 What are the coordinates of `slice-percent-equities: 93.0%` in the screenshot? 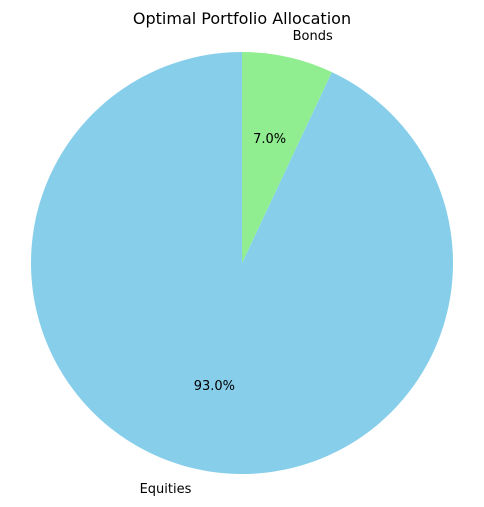 It's located at (214, 386).